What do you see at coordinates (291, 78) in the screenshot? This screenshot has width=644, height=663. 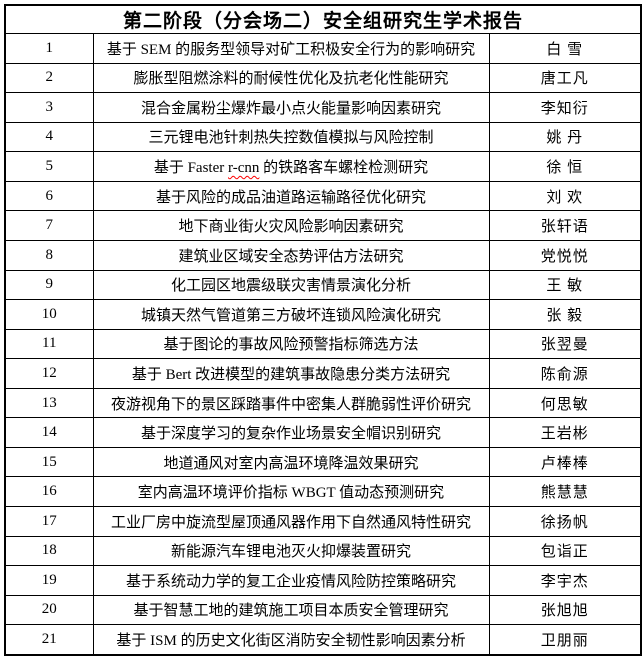 I see `paper-title: 膨胀型阻燃涂料的耐候性优化及抗老化性能研究` at bounding box center [291, 78].